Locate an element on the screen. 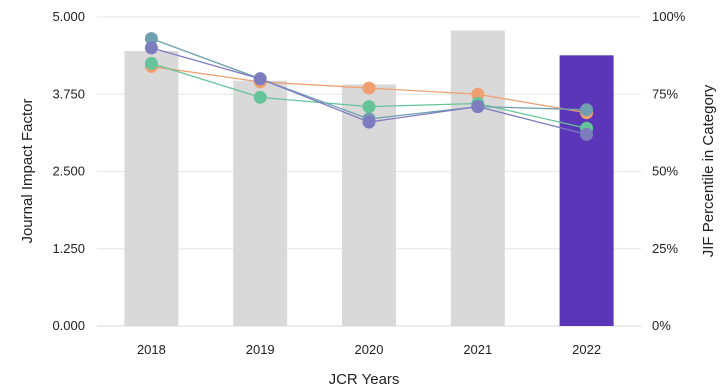 The image size is (726, 391). right-tick-label: 25% is located at coordinates (665, 248).